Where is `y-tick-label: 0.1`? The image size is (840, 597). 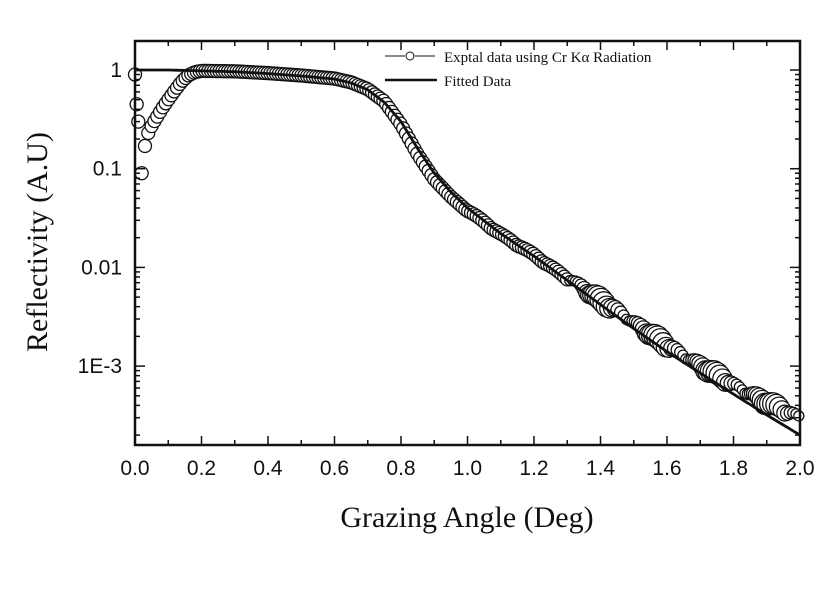
y-tick-label: 0.1 is located at coordinates (107, 169).